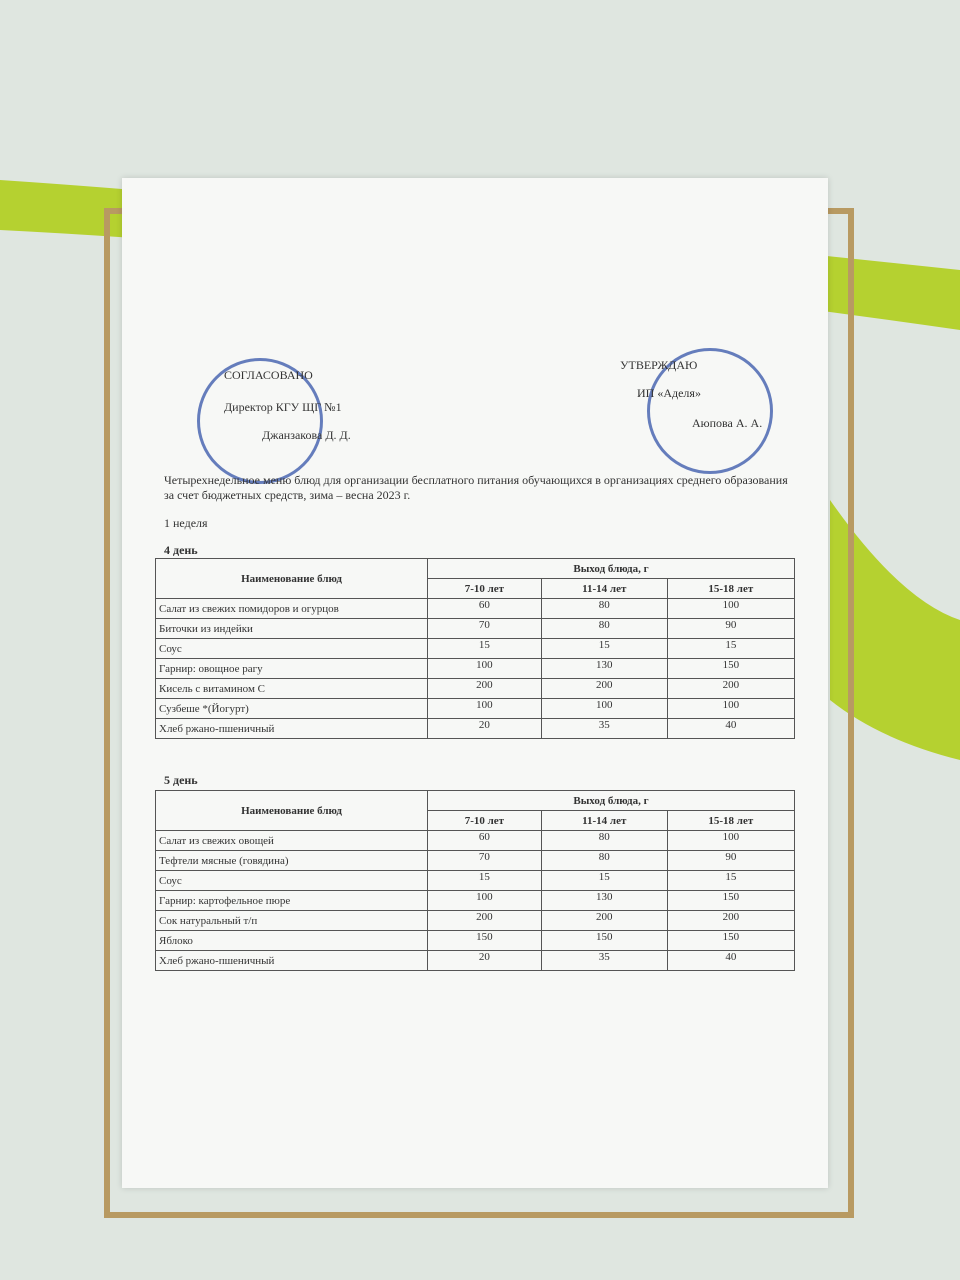  I want to click on week-label: 1 неделя, so click(186, 523).